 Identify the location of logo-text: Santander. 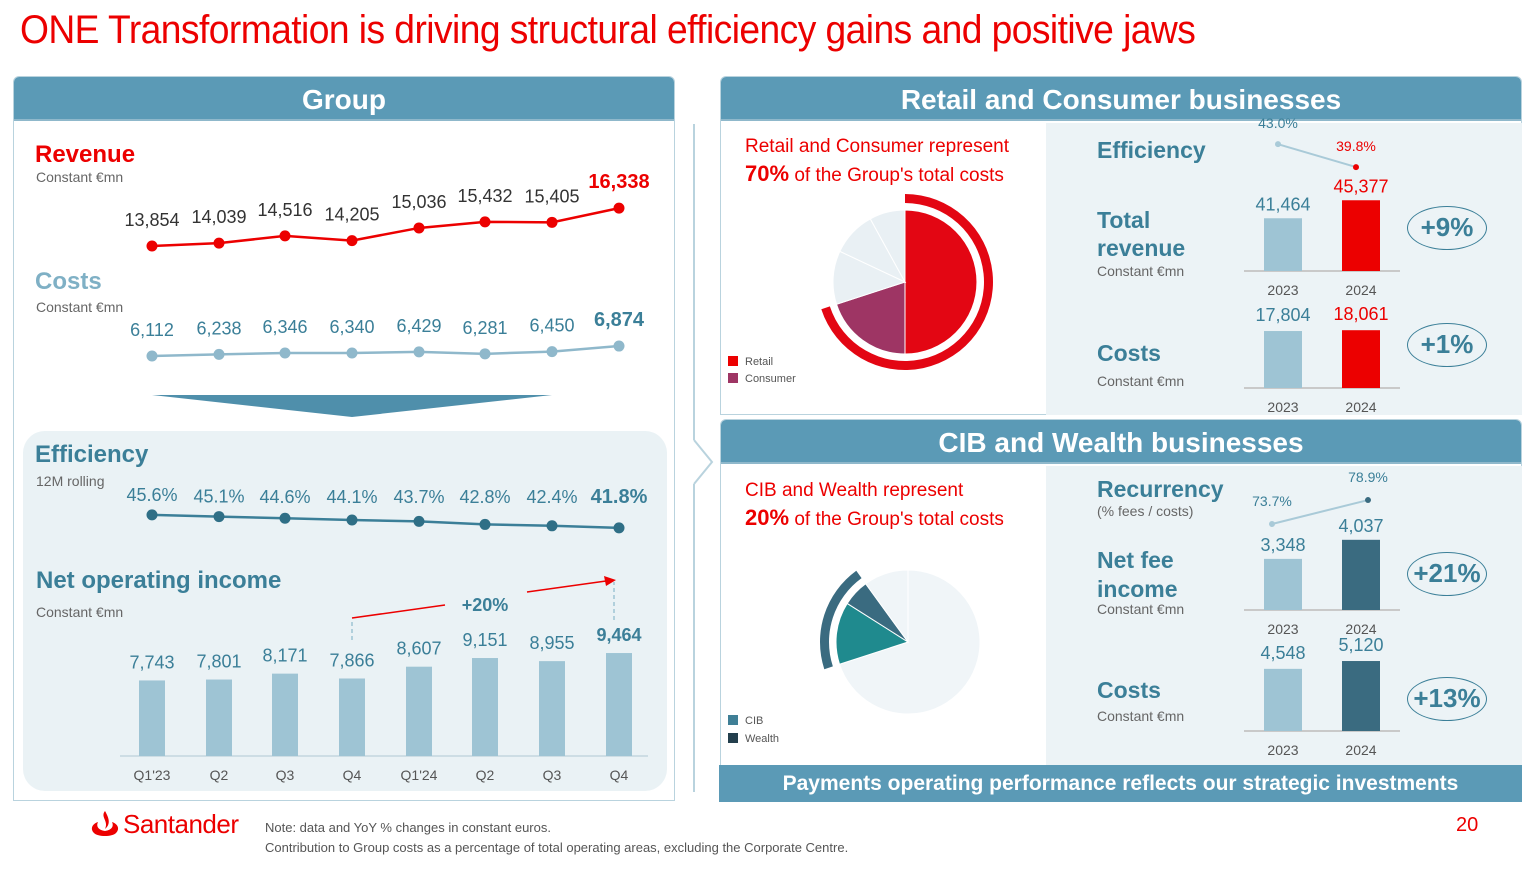
(181, 823).